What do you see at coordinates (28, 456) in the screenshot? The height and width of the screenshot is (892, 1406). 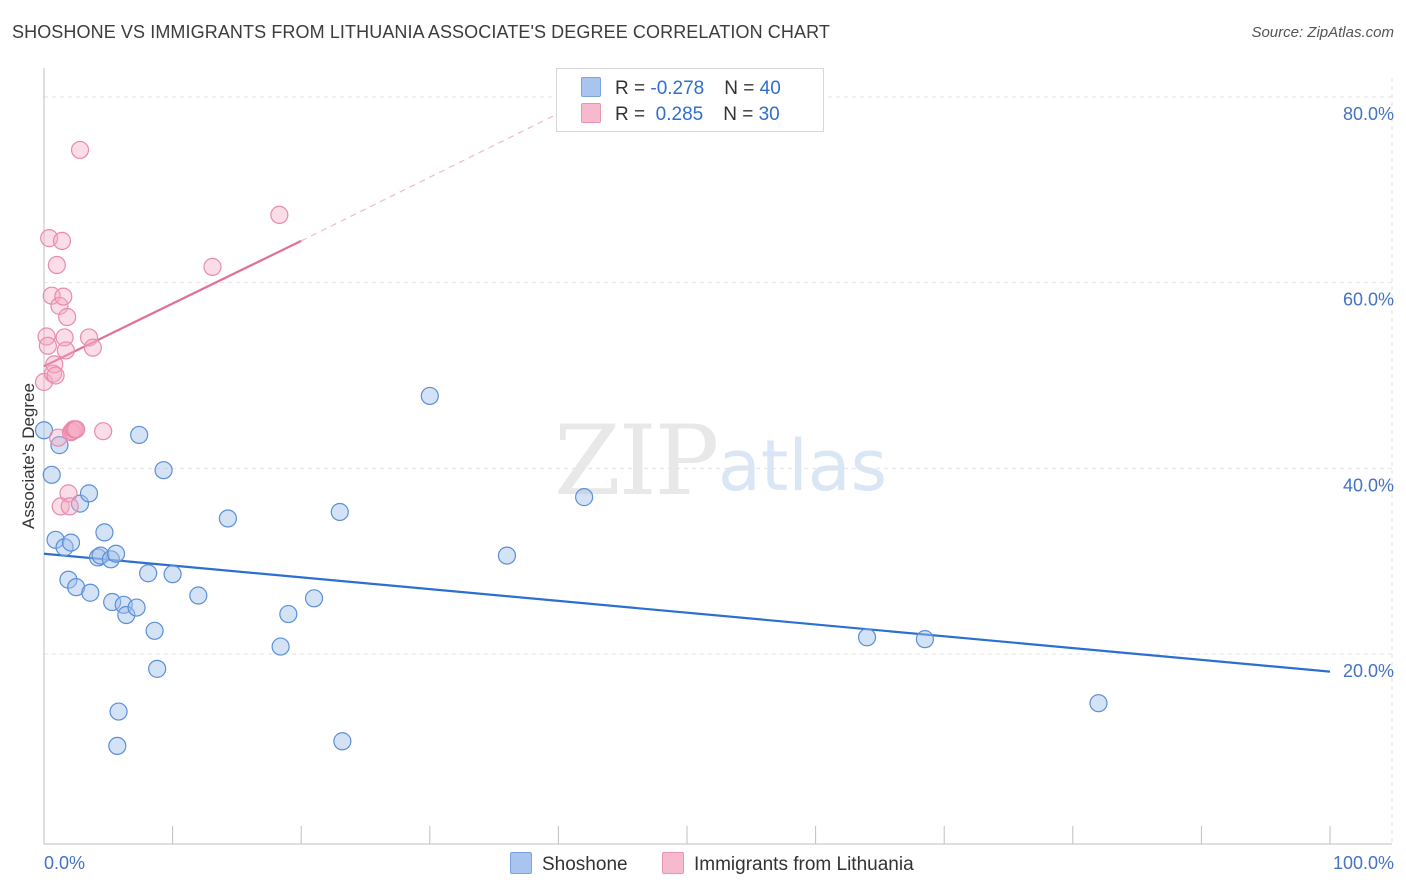 I see `y-axis-label: Associate's Degree` at bounding box center [28, 456].